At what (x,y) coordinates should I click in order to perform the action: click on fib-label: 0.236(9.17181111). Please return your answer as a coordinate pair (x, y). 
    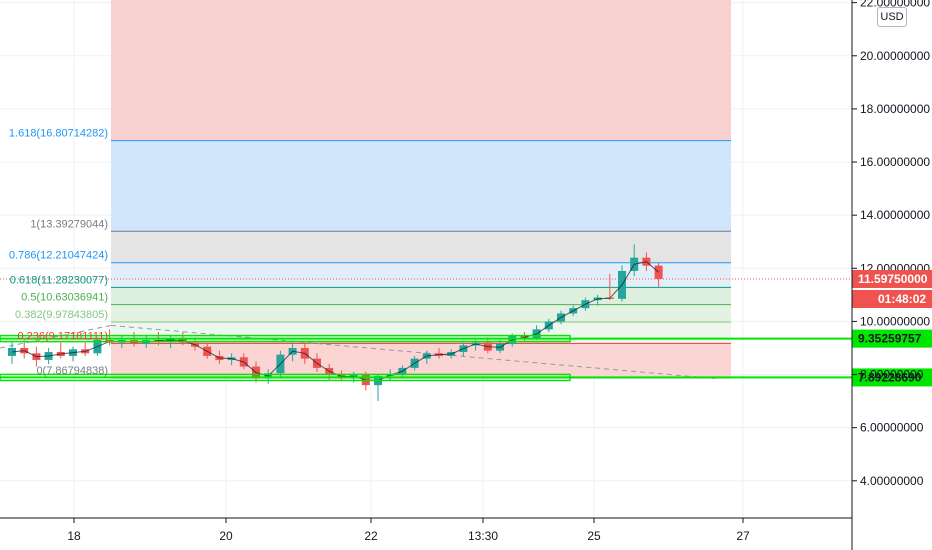
    Looking at the image, I should click on (62, 336).